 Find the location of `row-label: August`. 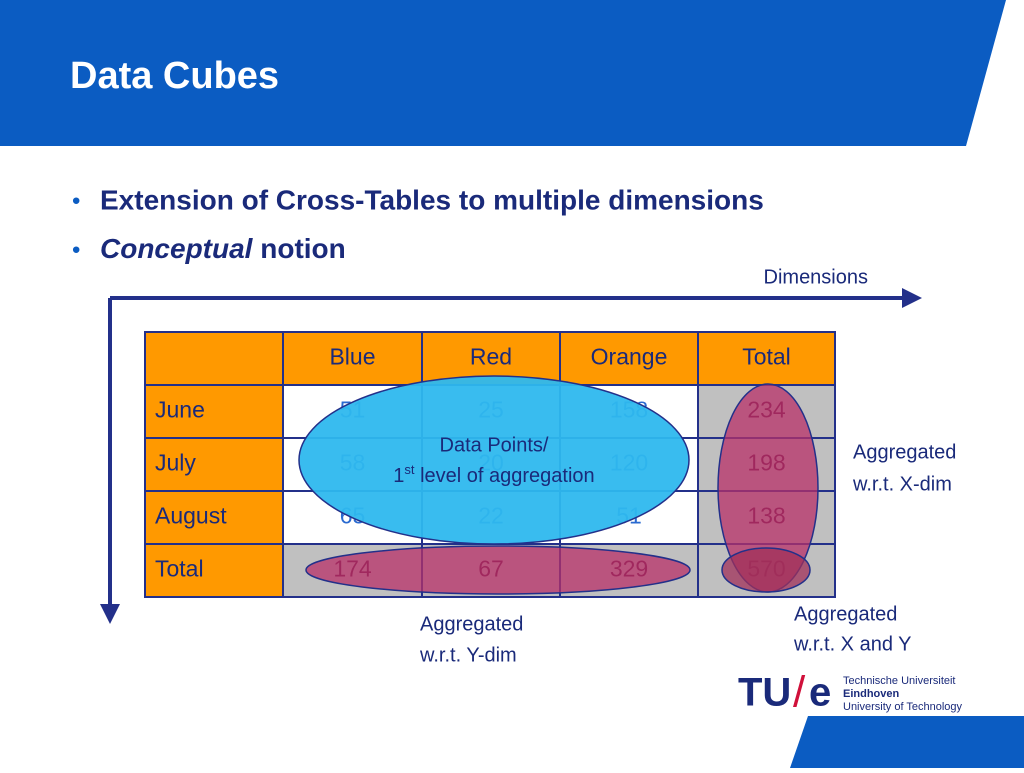

row-label: August is located at coordinates (191, 516).